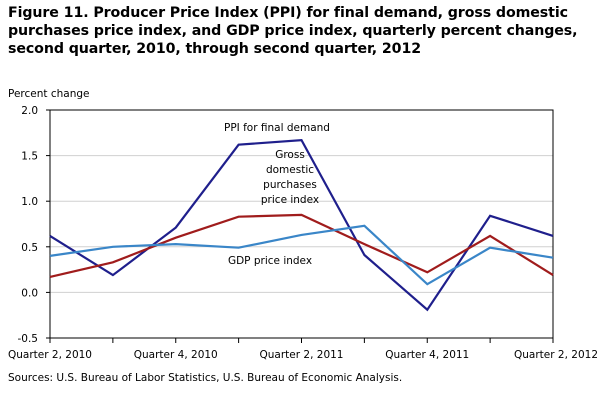 The width and height of the screenshot is (605, 400). Describe the element at coordinates (176, 355) in the screenshot. I see `x-tick-label: Quarter 4, 2010` at that location.